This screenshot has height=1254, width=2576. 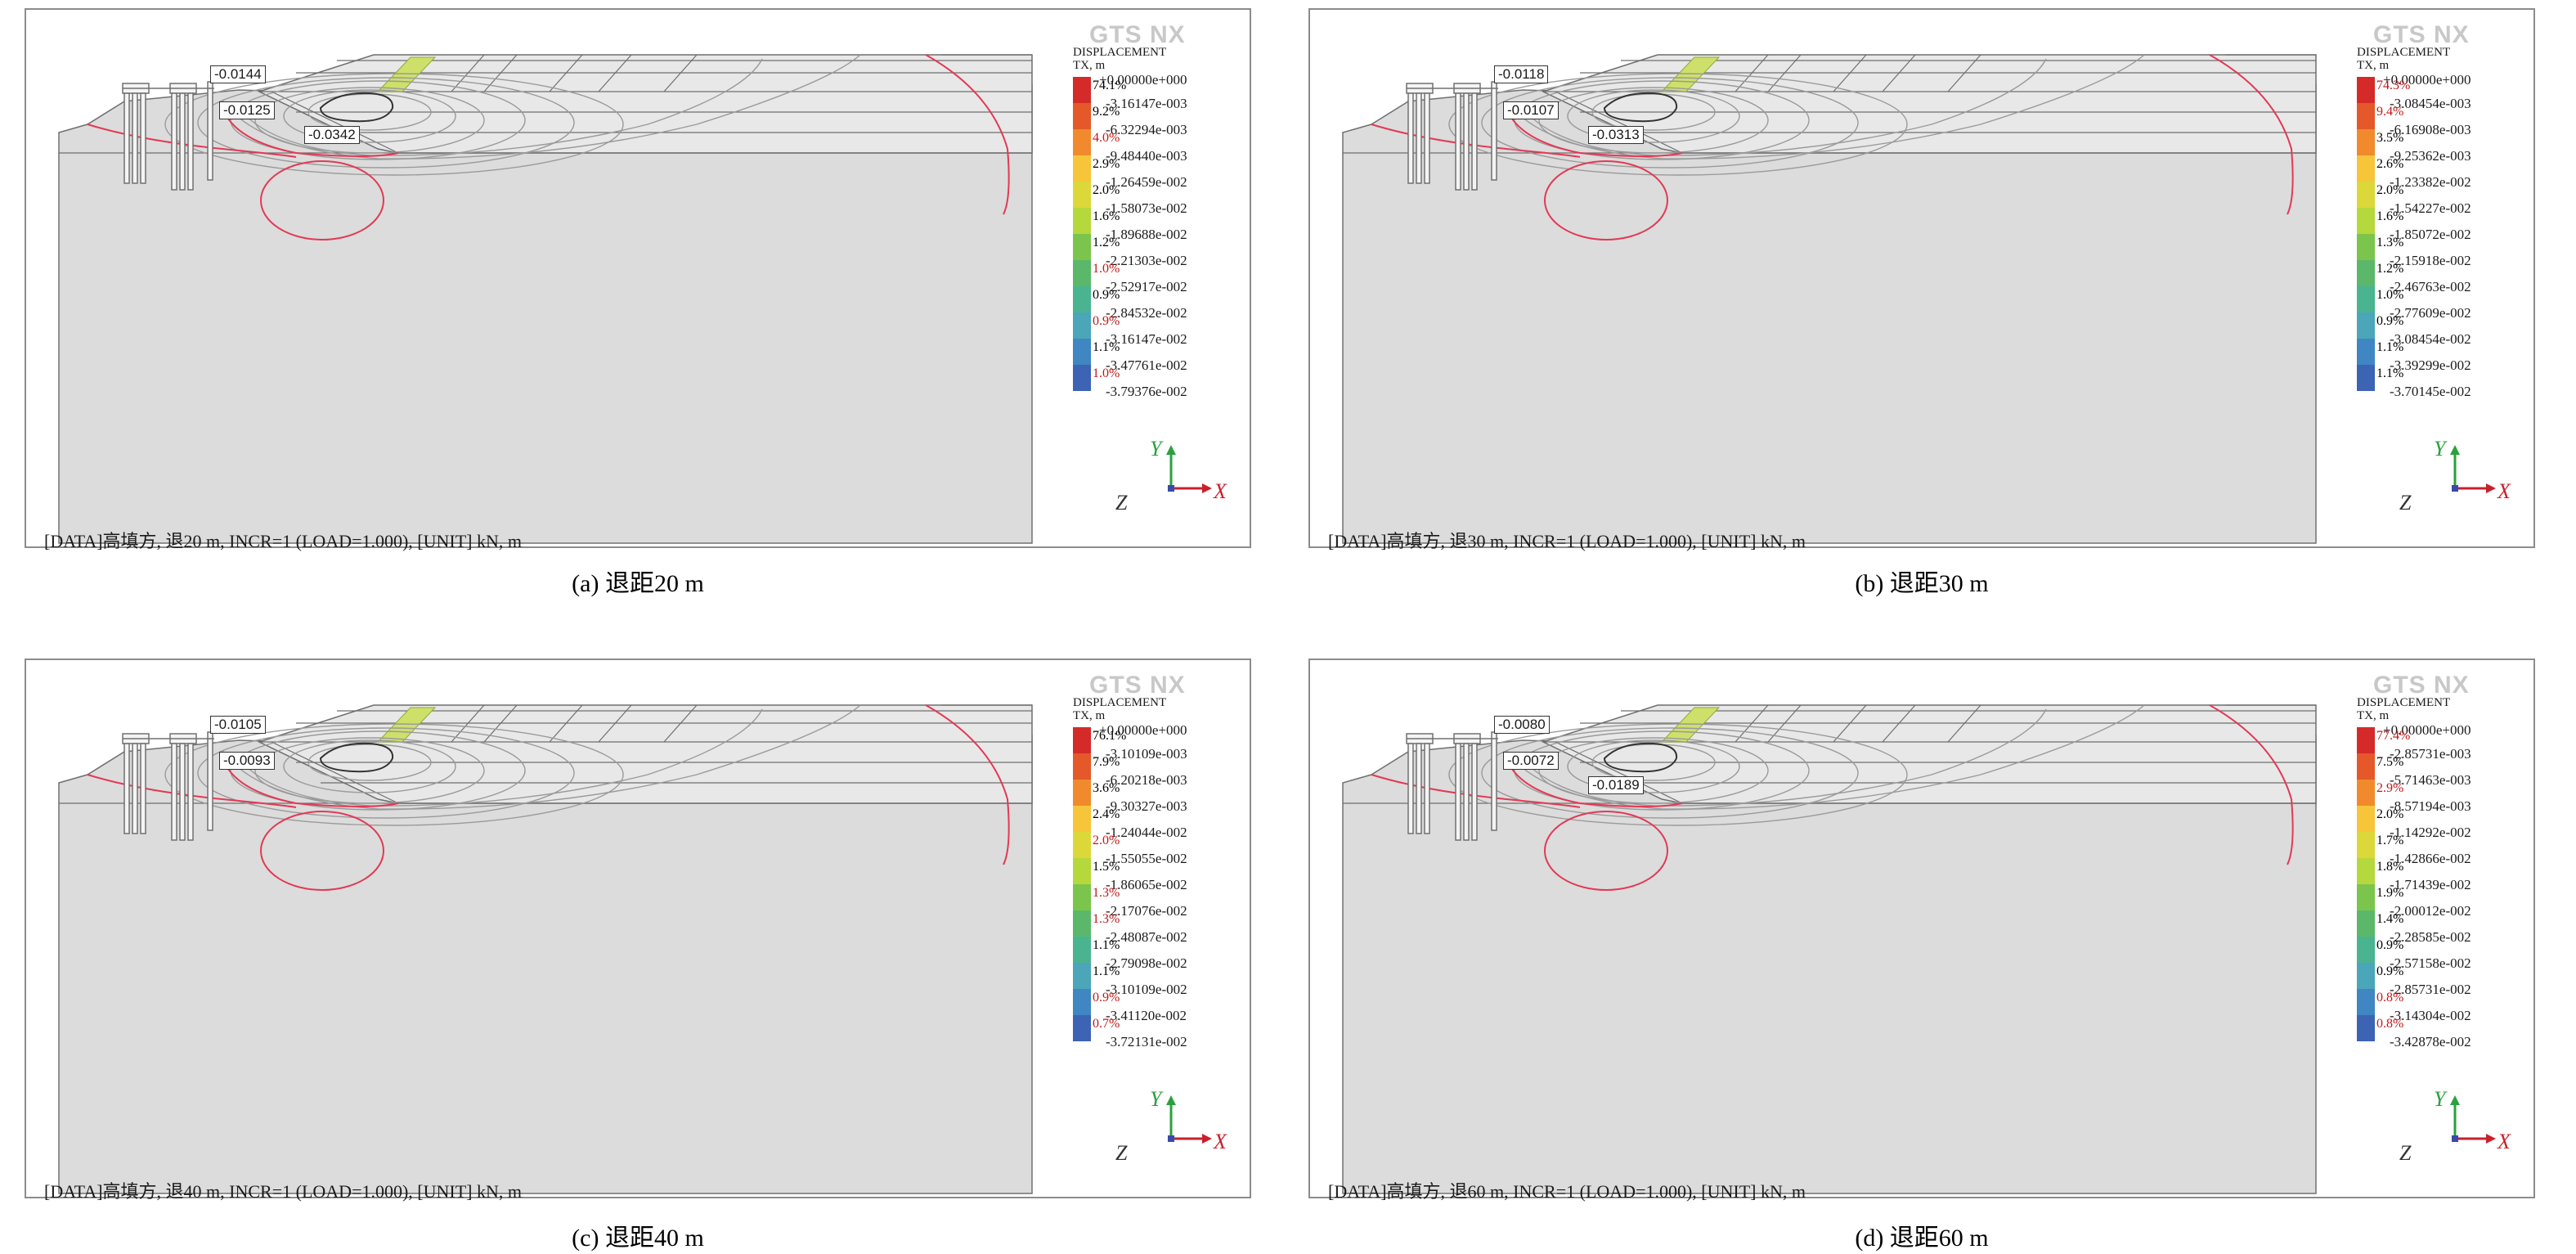 I want to click on legend-value: -1.23382e-002, so click(x=2430, y=182).